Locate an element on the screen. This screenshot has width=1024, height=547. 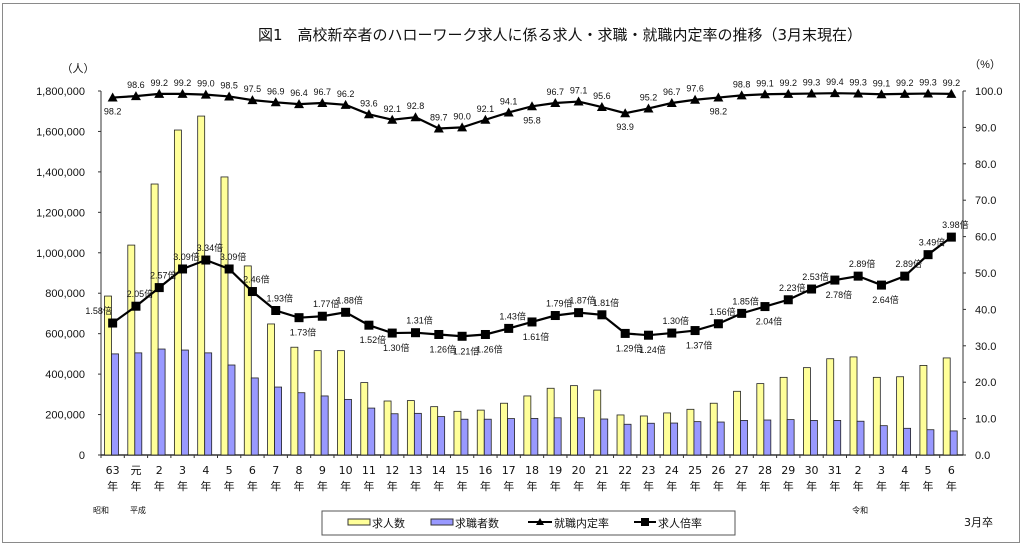
label-employment-rate: 99.3 is located at coordinates (928, 83).